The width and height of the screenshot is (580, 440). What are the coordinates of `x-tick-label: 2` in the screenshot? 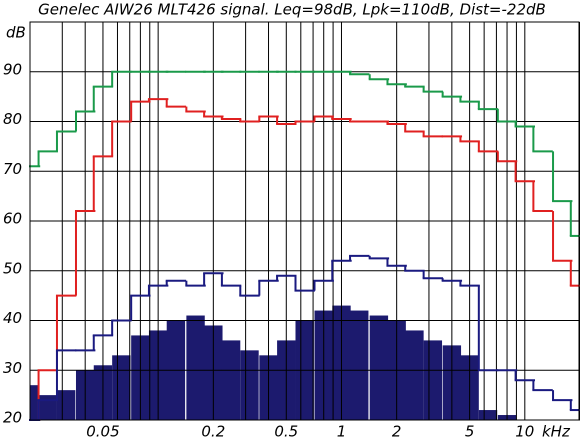 It's located at (397, 431).